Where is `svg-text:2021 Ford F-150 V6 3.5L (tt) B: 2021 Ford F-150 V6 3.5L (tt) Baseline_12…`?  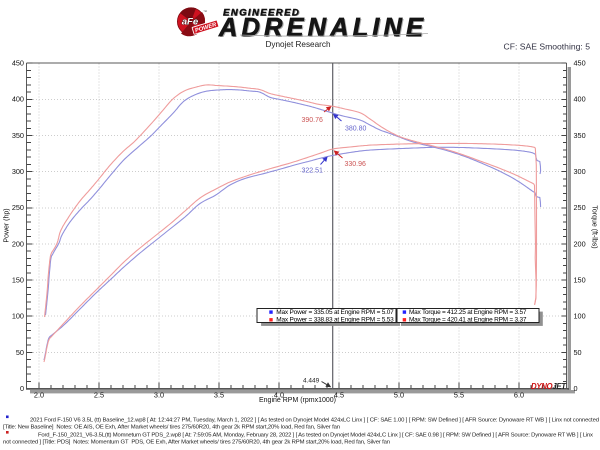 svg-text:2021 Ford F-150 V6 3.5L (tt) B: 2021 Ford F-150 V6 3.5L (tt) Baseline_12… is located at coordinates (314, 420).